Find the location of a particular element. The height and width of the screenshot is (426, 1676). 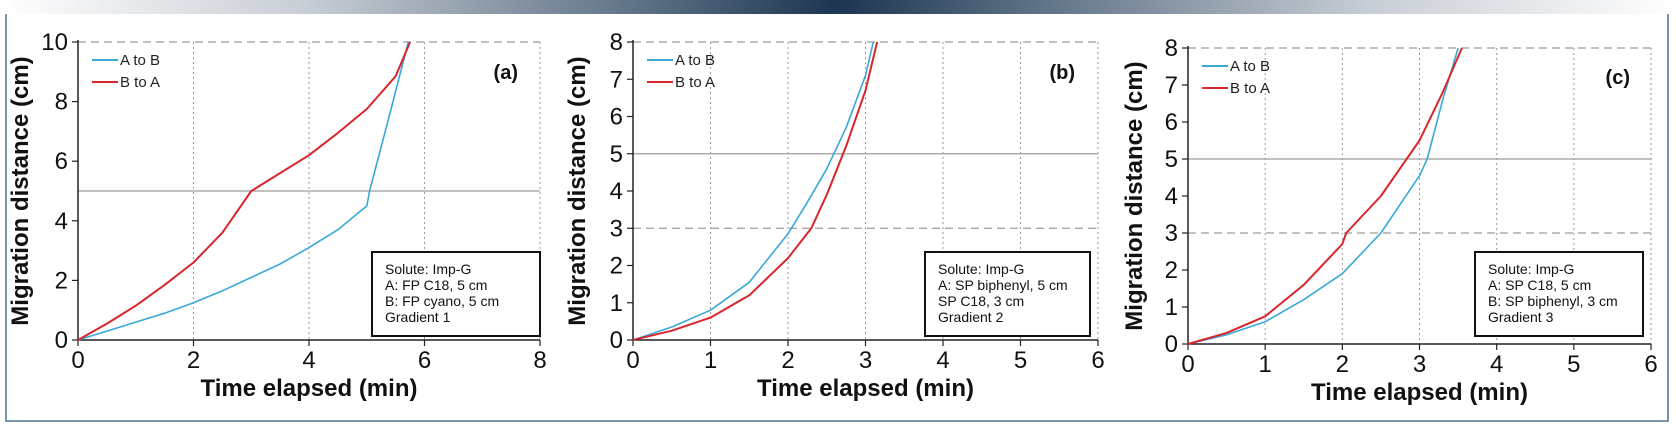

info-box-line: SP C18, 3 cm is located at coordinates (981, 301).